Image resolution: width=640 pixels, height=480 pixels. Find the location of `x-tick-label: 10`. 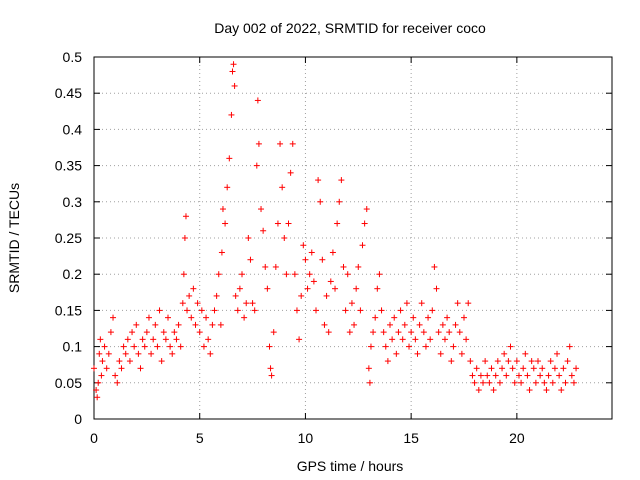

x-tick-label: 10 is located at coordinates (306, 438).